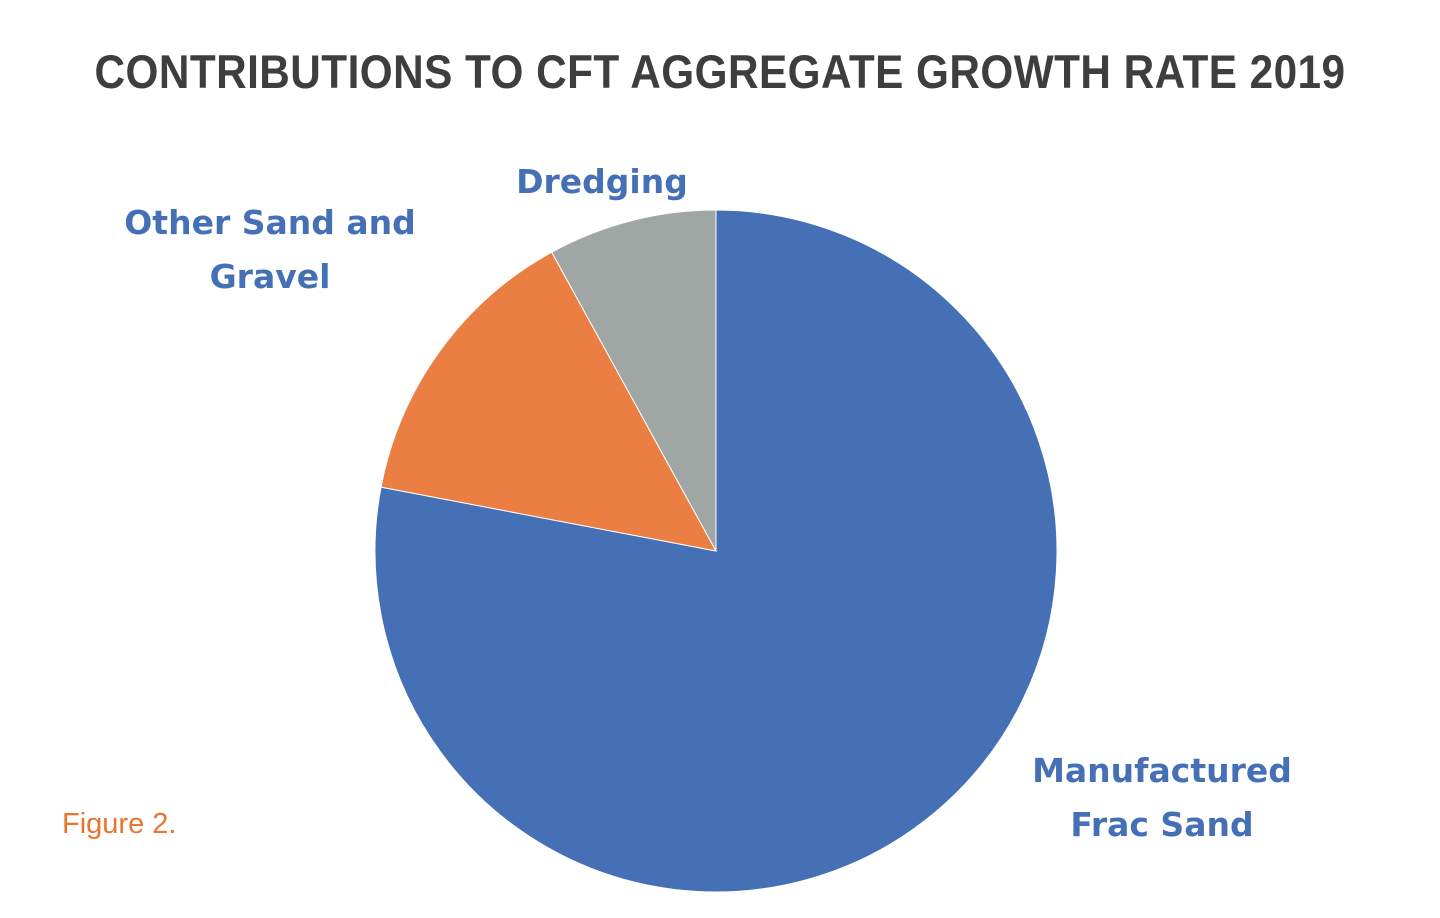  Describe the element at coordinates (1162, 798) in the screenshot. I see `slice-label-manufactured-frac-sand: Manufactured Frac Sand` at that location.